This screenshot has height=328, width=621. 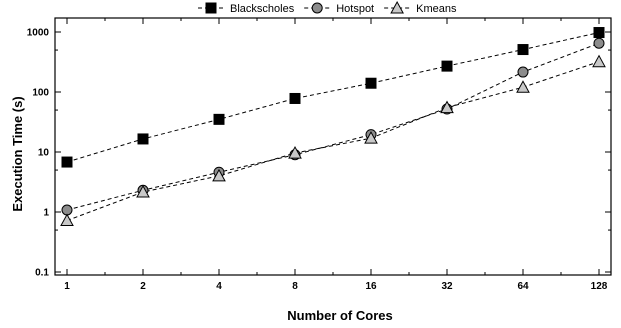 I want to click on kmeans-legend-marker, so click(x=397, y=7).